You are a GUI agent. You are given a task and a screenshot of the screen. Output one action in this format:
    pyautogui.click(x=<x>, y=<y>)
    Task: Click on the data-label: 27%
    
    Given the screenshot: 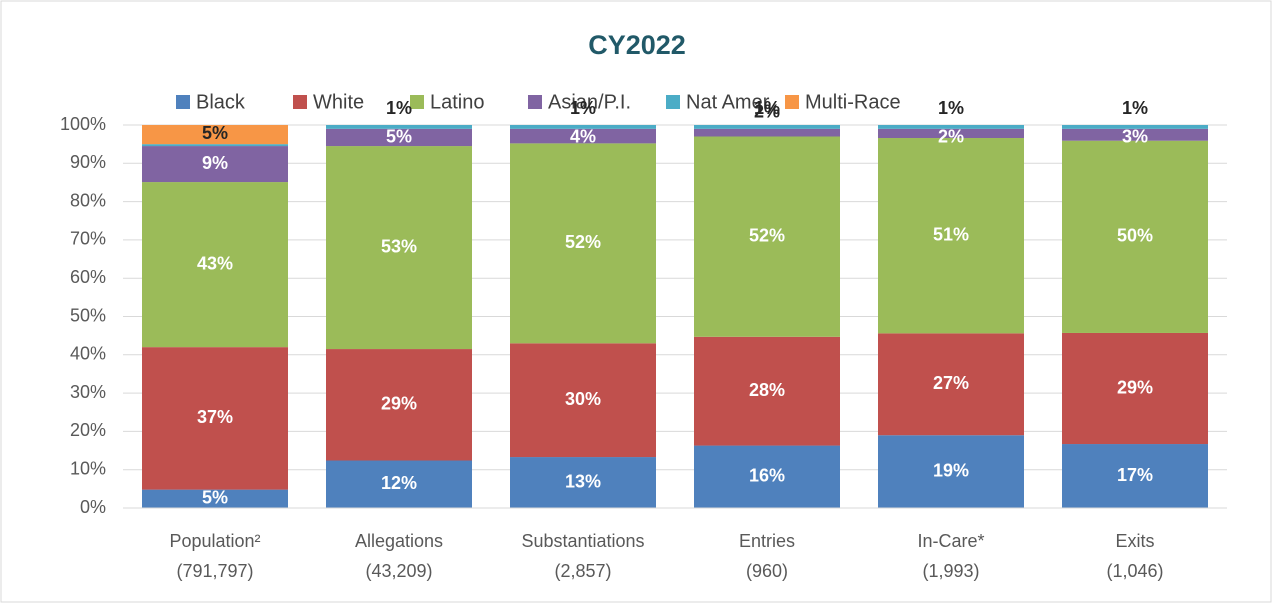 What is the action you would take?
    pyautogui.click(x=951, y=383)
    